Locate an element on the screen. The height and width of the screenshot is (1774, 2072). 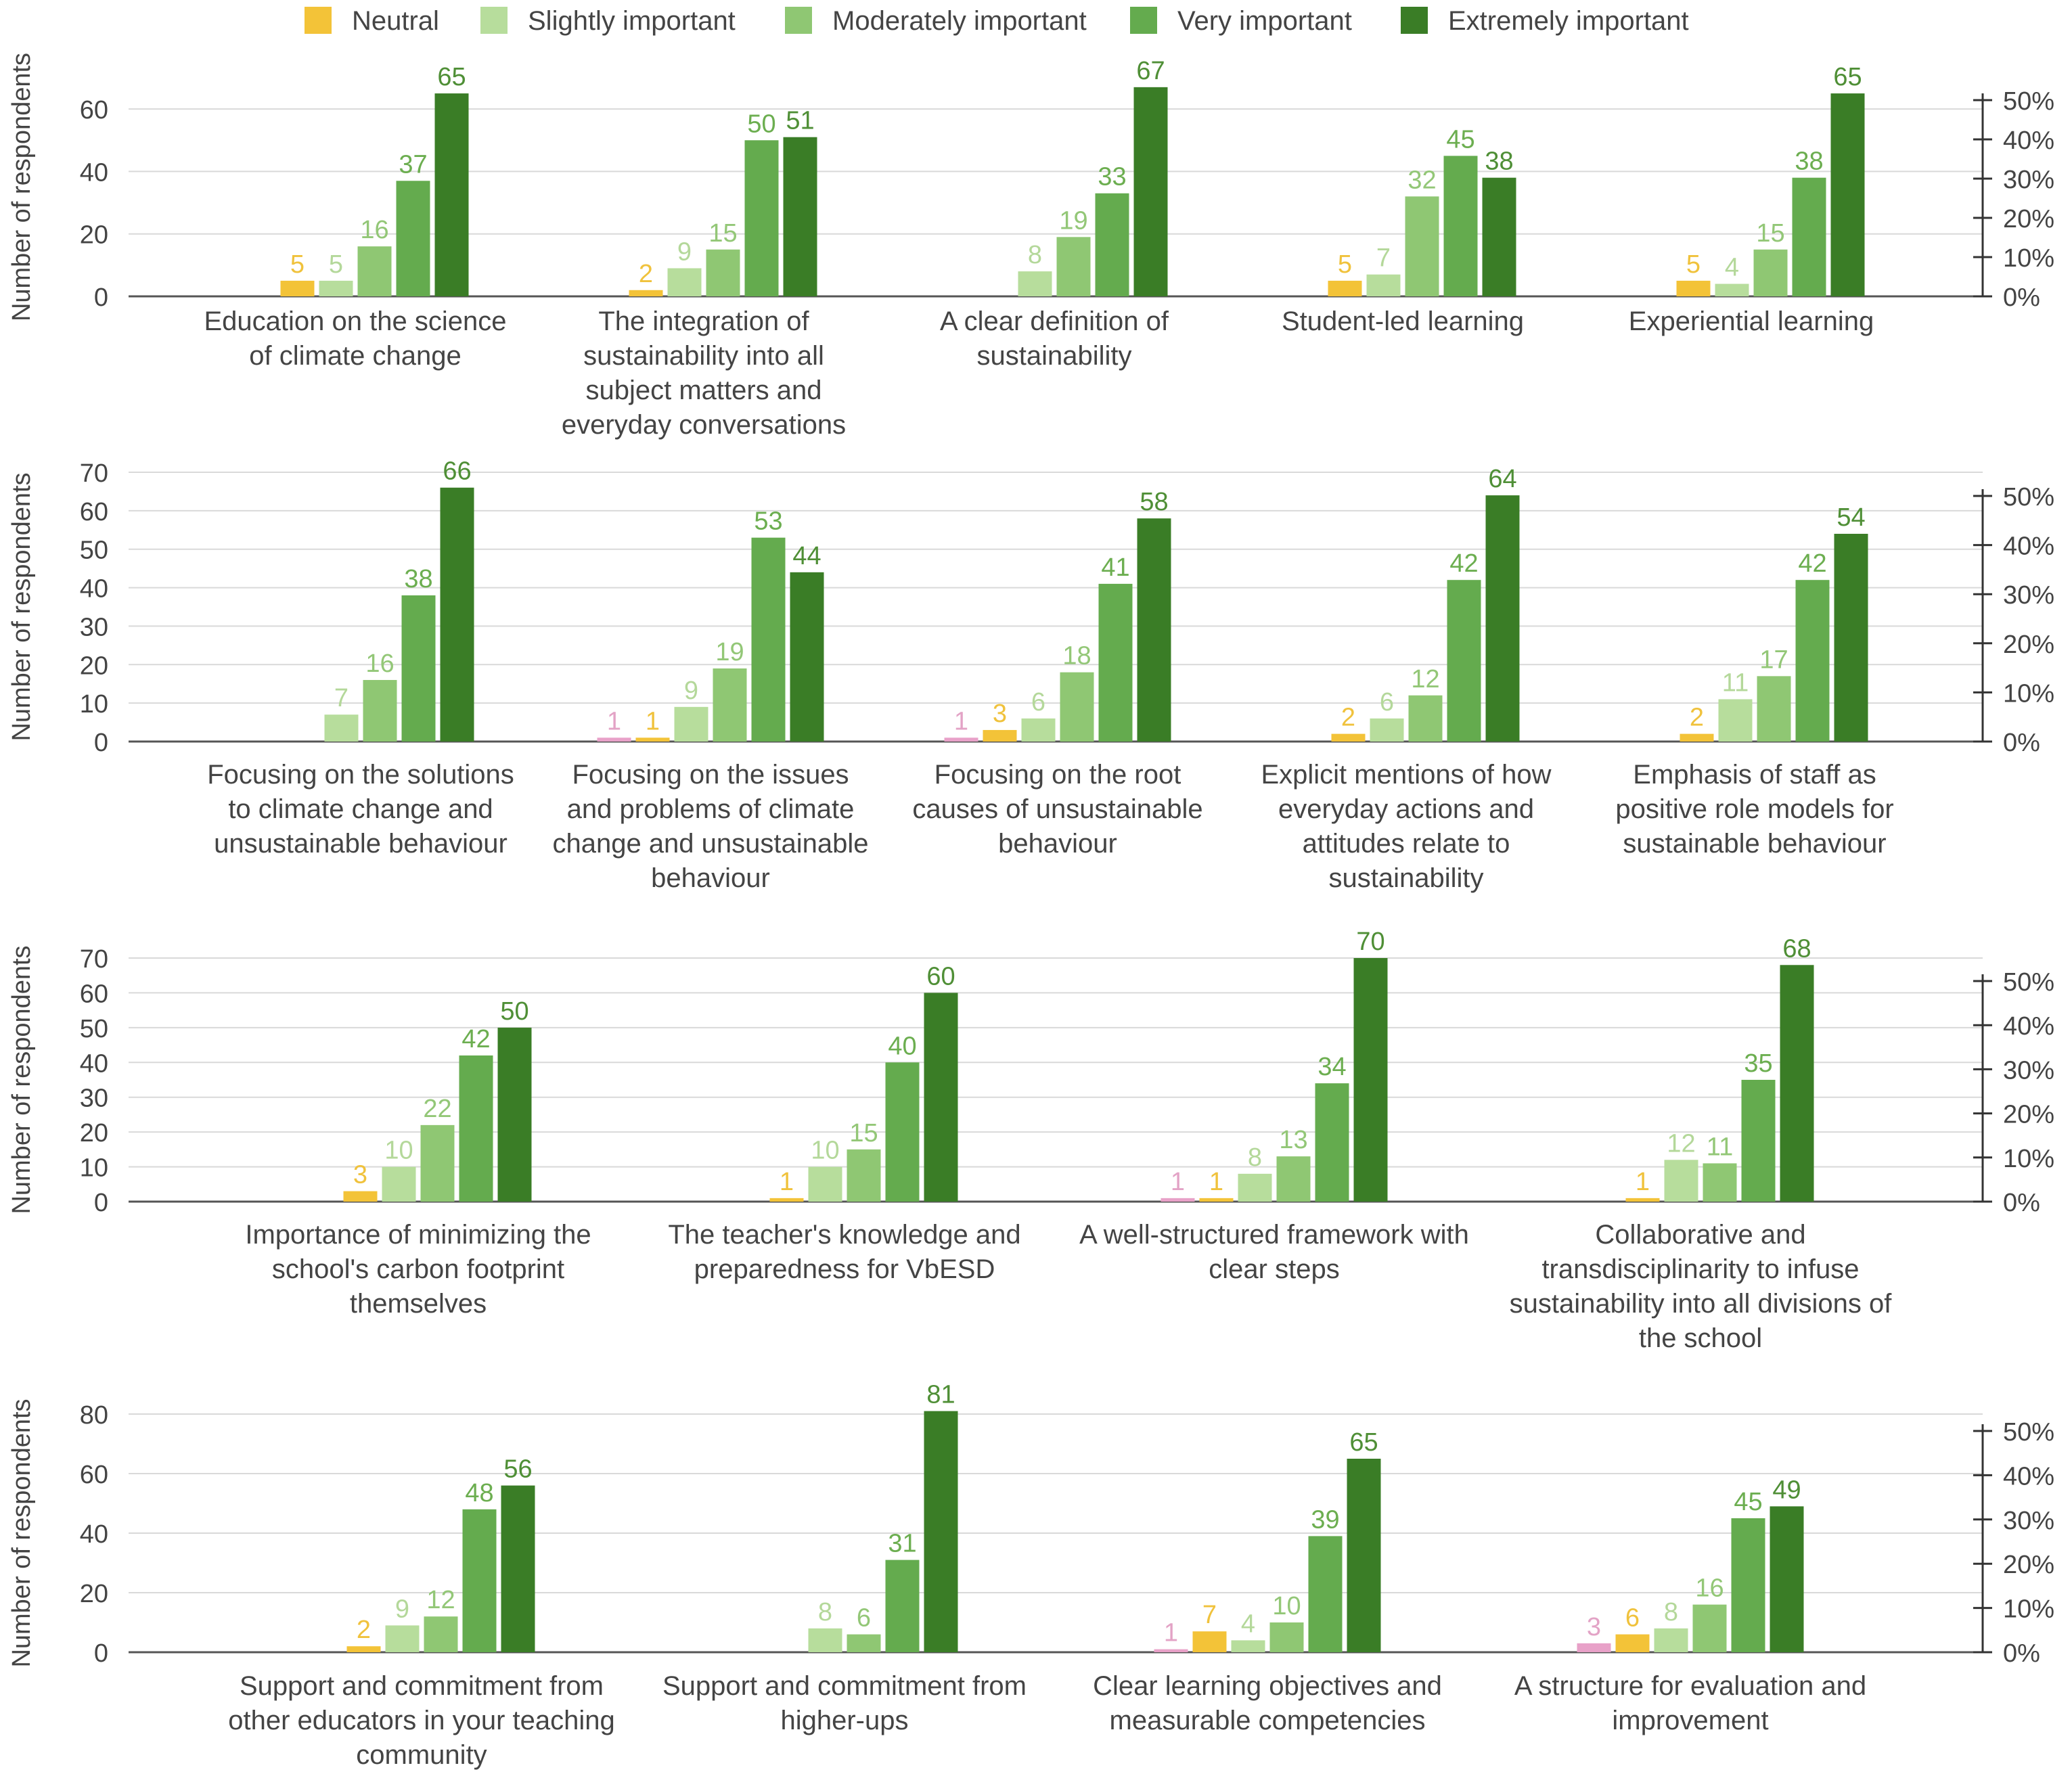
bar-value-label: 5 is located at coordinates (297, 264).